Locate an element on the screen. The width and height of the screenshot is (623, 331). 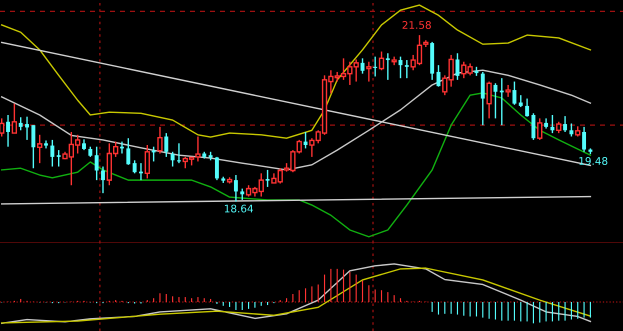
annotation: 18.64 is located at coordinates (239, 208).